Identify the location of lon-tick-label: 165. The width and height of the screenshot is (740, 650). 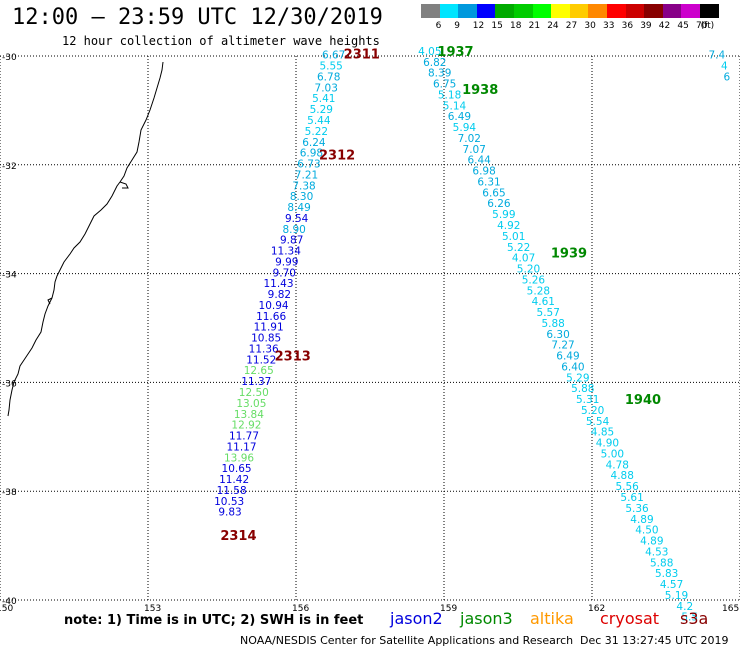
(730, 609).